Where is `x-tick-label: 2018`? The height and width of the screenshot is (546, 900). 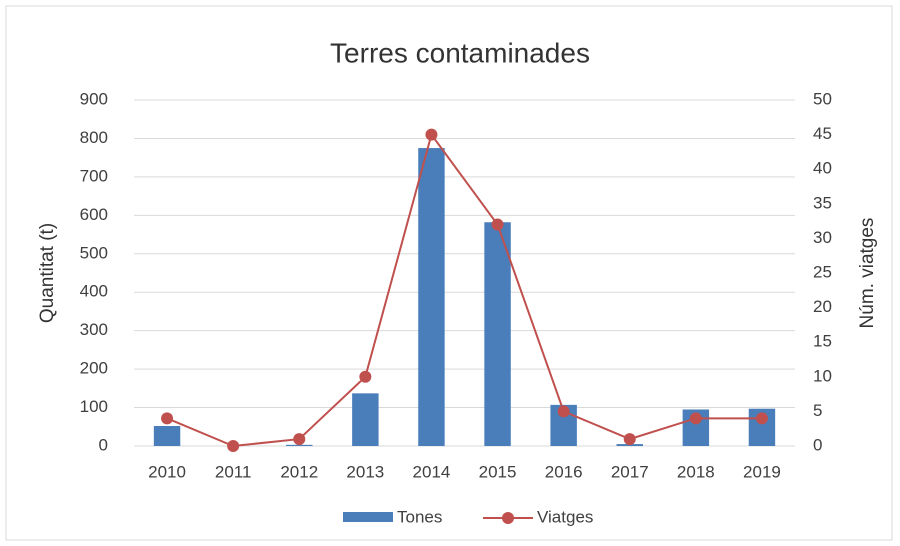 x-tick-label: 2018 is located at coordinates (696, 471).